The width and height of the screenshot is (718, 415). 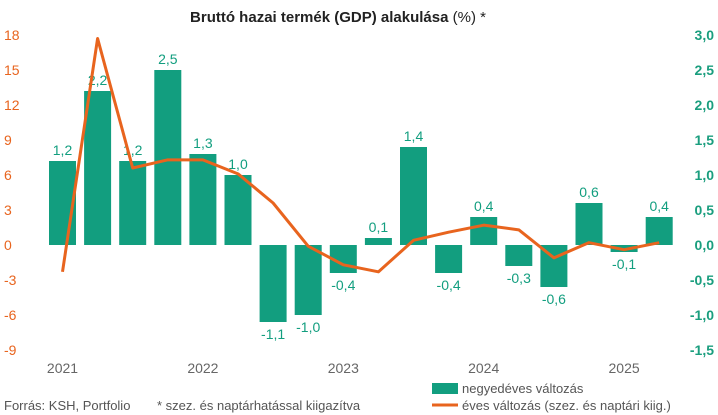 I want to click on source-text: Forrás: KSH, Portfolio, so click(x=67, y=405).